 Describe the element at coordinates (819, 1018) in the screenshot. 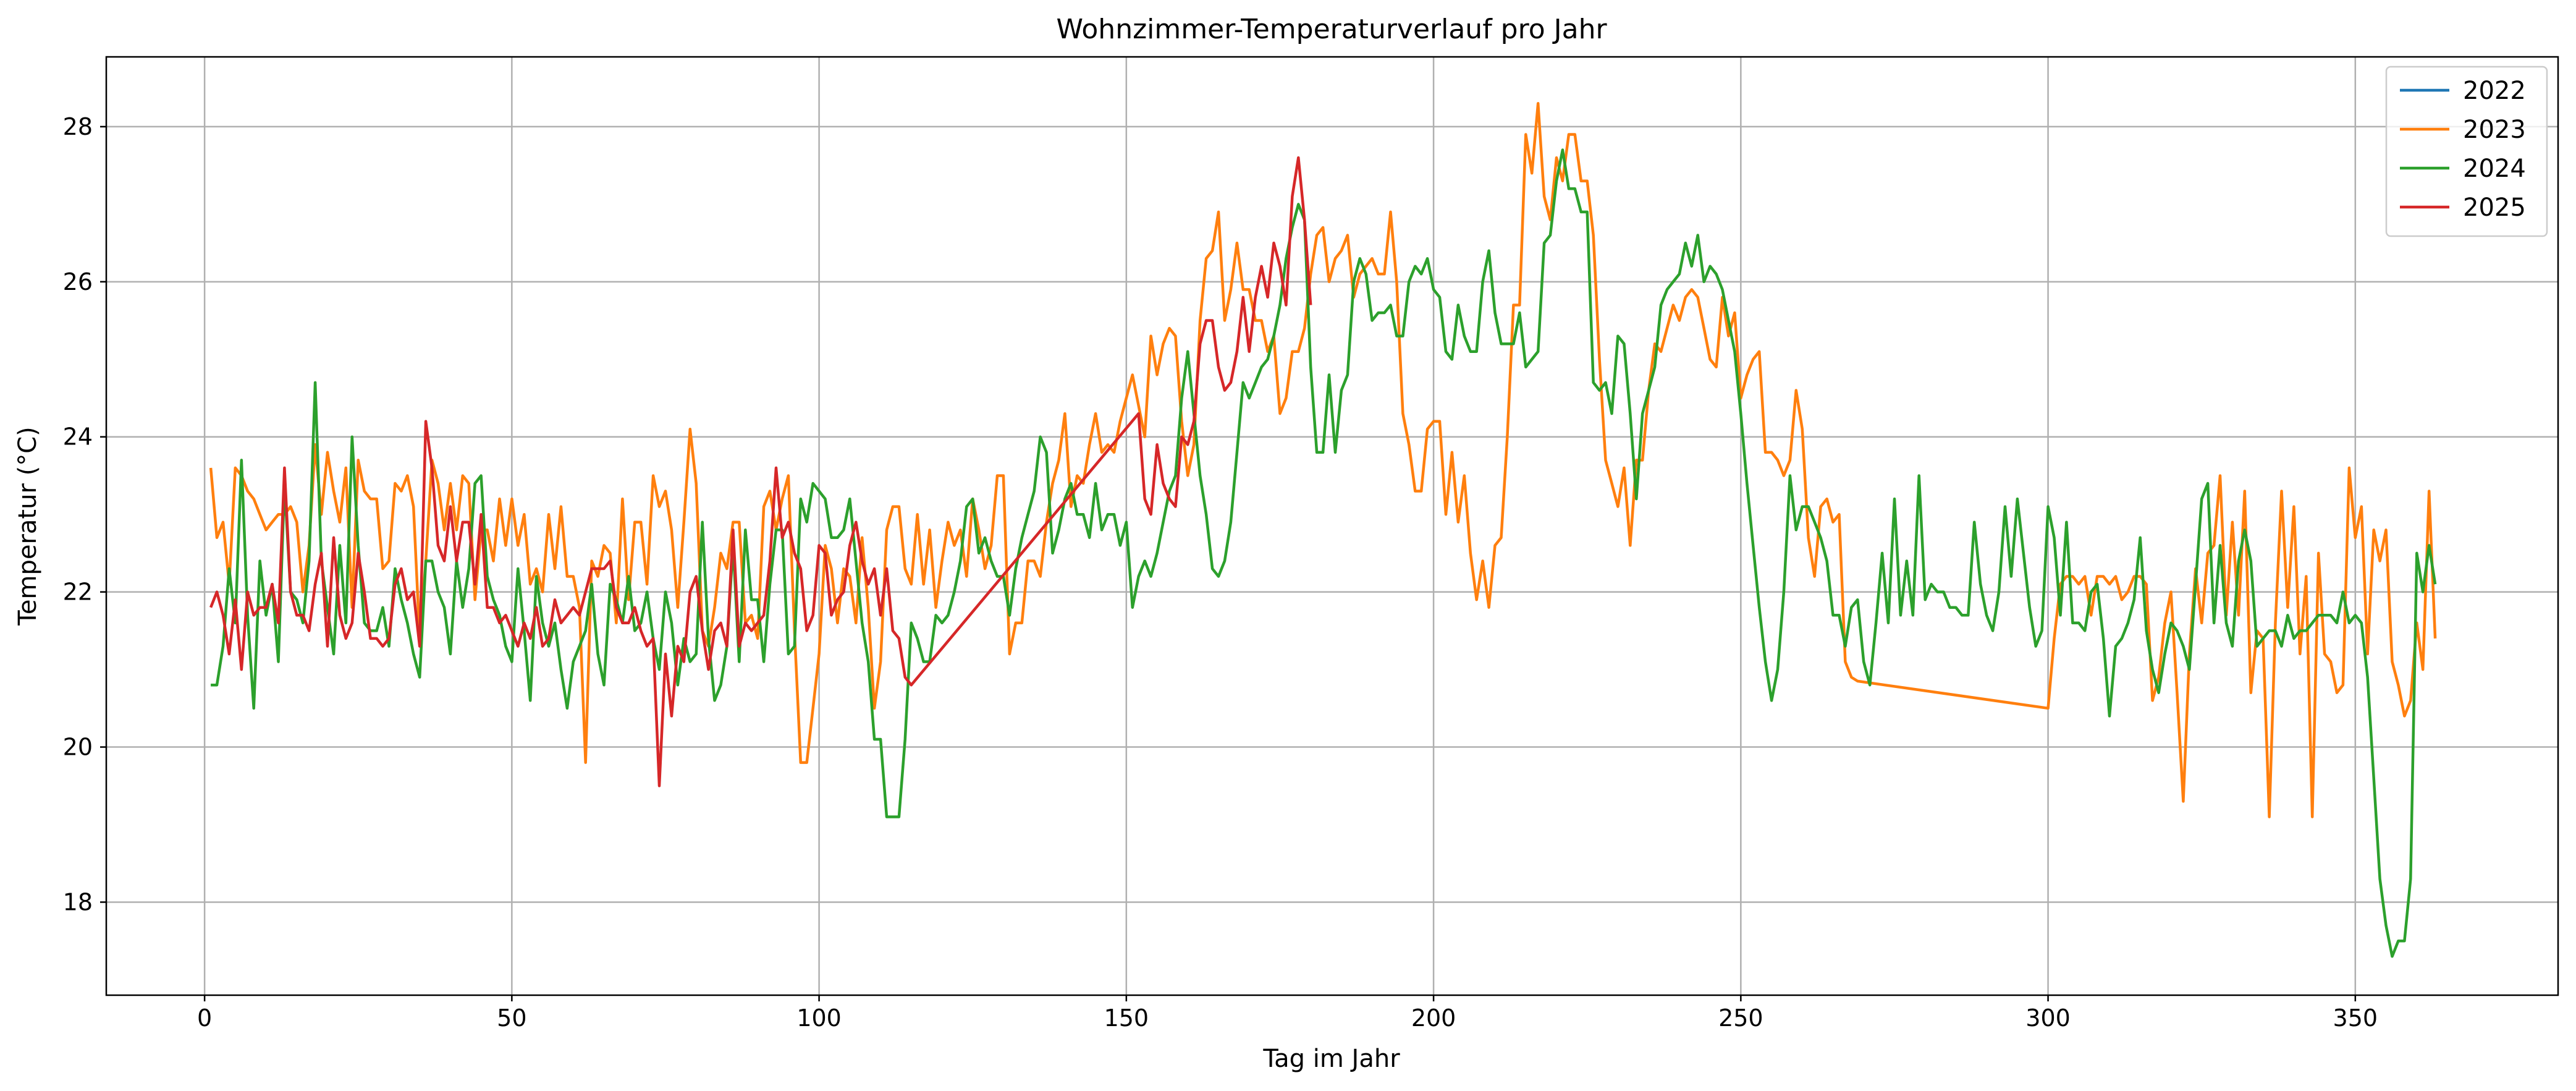

I see `x-tick-label: 100` at that location.